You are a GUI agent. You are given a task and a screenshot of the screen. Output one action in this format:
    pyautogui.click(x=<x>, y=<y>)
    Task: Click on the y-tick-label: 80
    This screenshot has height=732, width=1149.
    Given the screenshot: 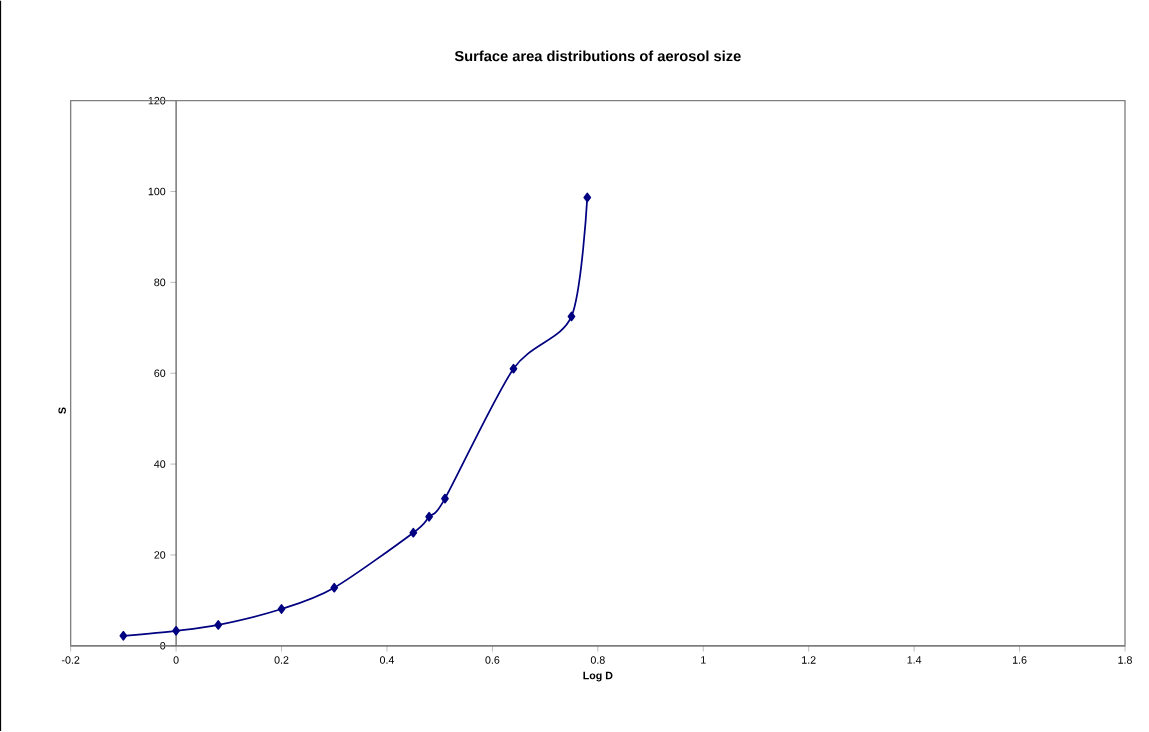 What is the action you would take?
    pyautogui.click(x=160, y=282)
    